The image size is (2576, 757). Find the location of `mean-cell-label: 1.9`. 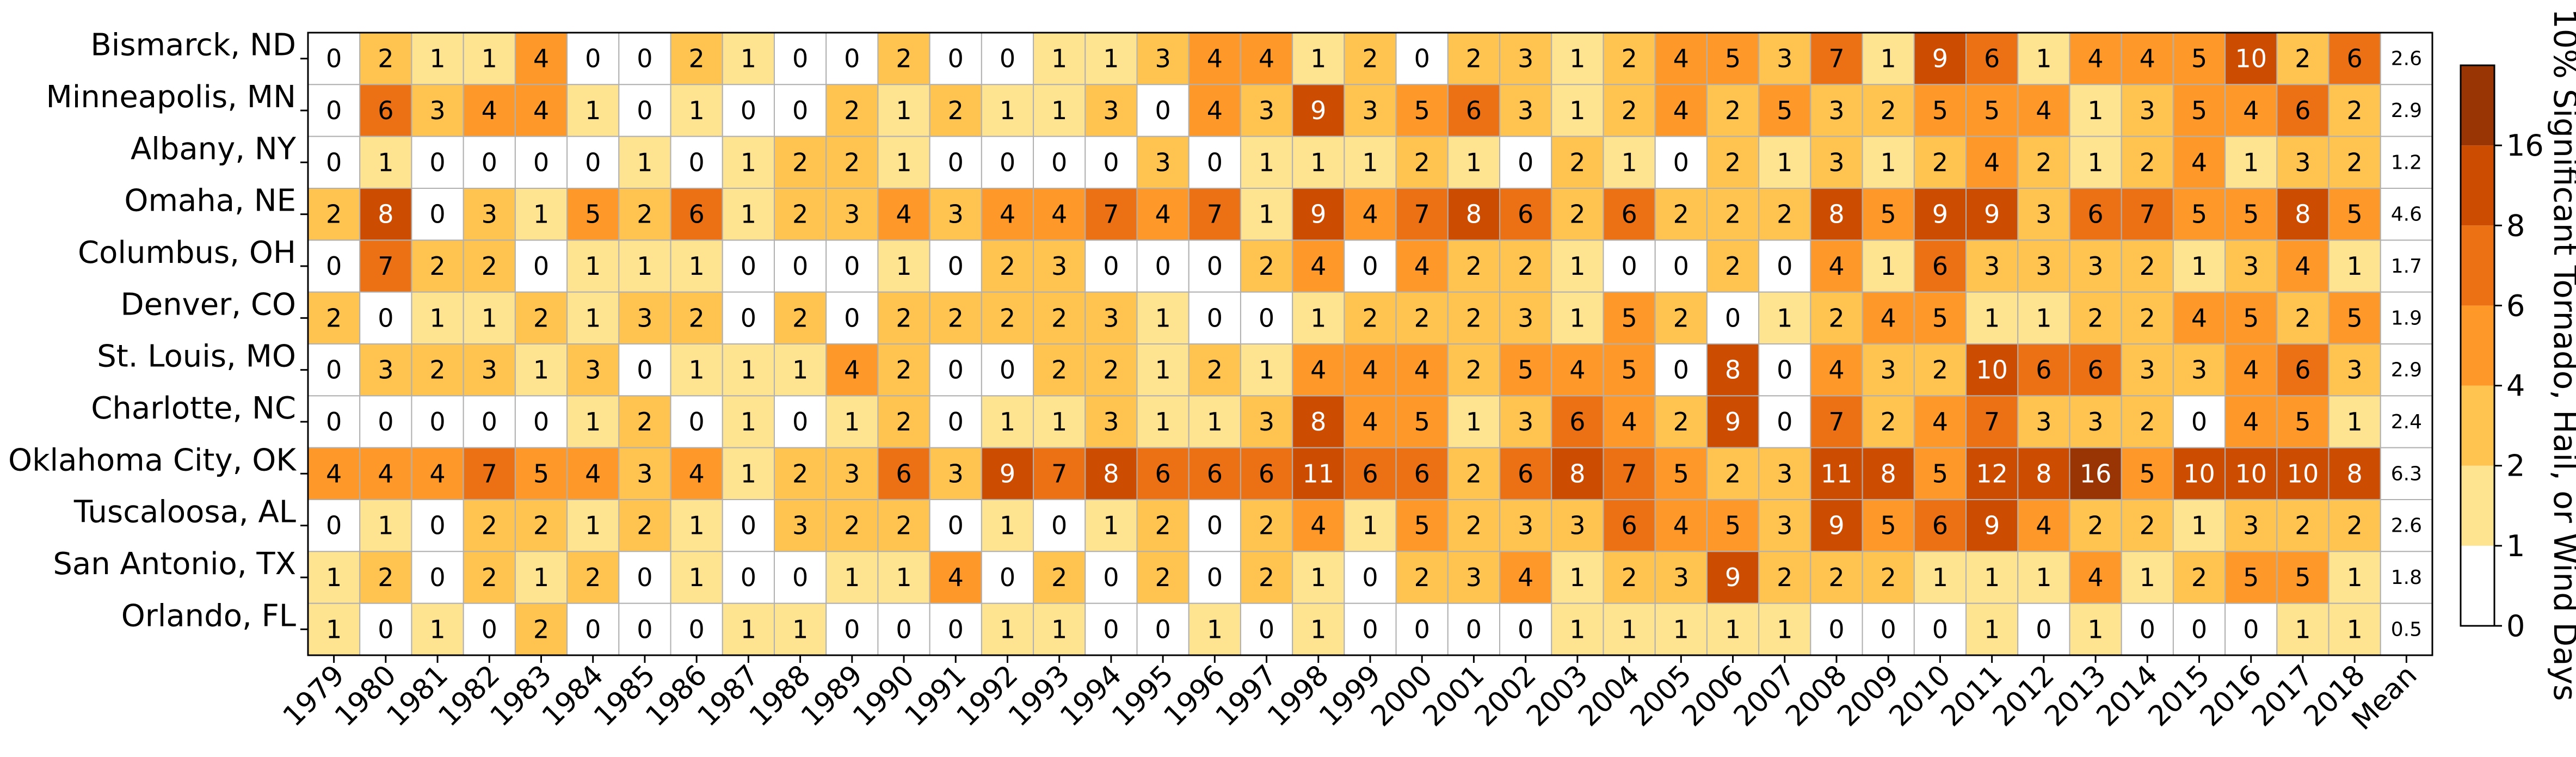

mean-cell-label: 1.9 is located at coordinates (2406, 318).